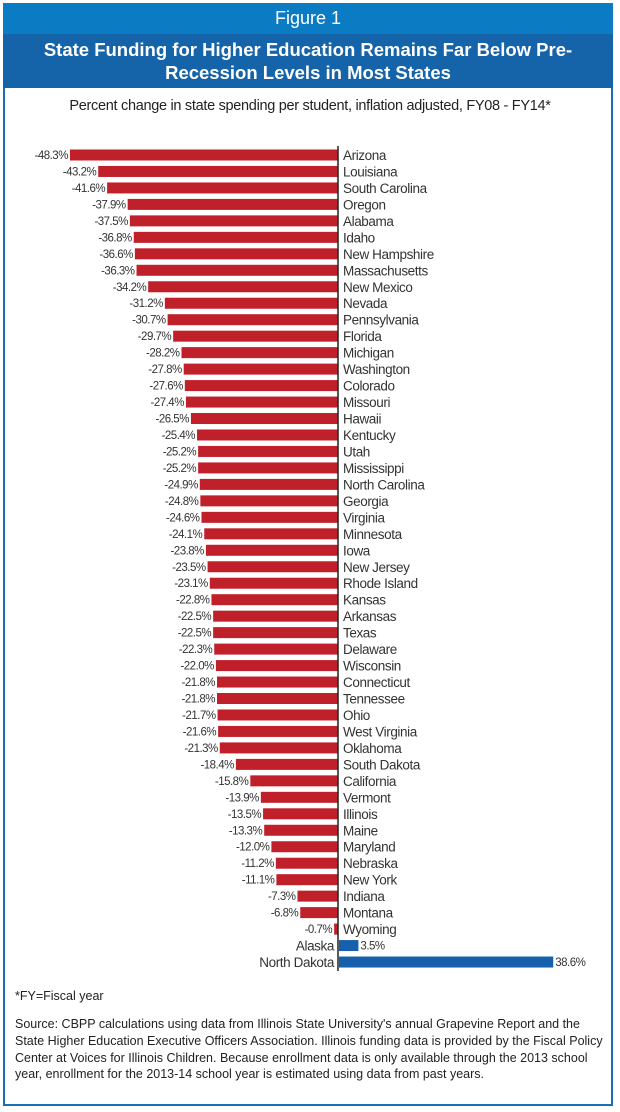 The image size is (620, 1112). I want to click on data-label: -22.0%, so click(197, 667).